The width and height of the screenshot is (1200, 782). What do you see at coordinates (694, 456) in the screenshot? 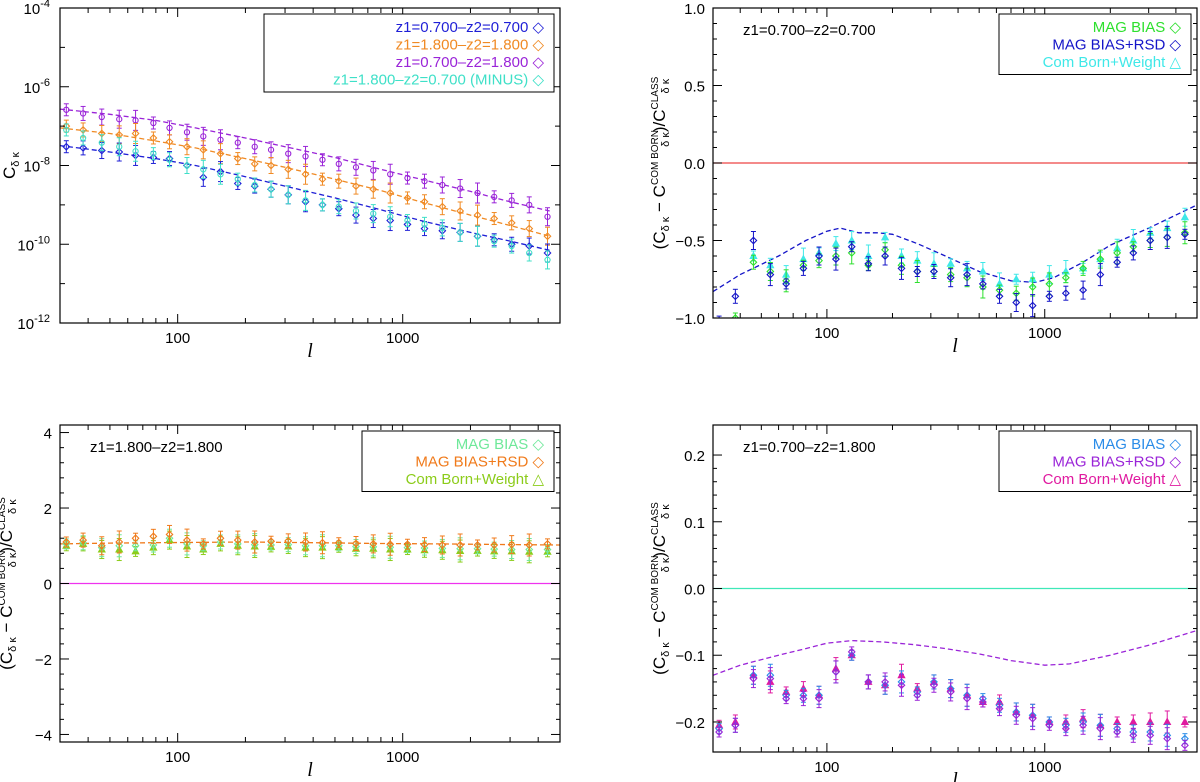
I see `y-tick-label: 0.2` at bounding box center [694, 456].